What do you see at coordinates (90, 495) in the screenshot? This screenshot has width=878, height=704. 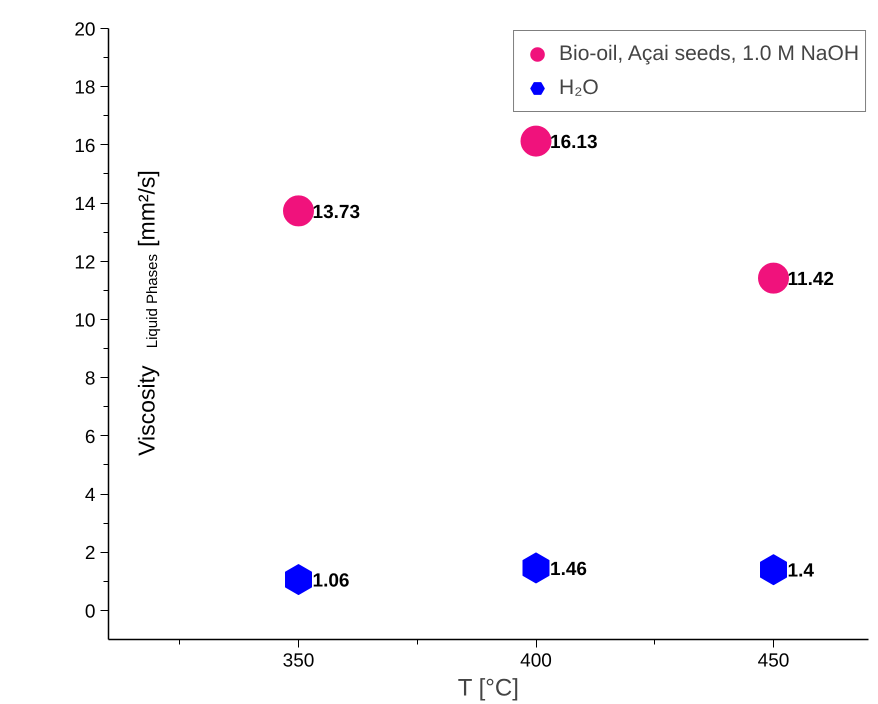 I see `y-tick-label: 4` at bounding box center [90, 495].